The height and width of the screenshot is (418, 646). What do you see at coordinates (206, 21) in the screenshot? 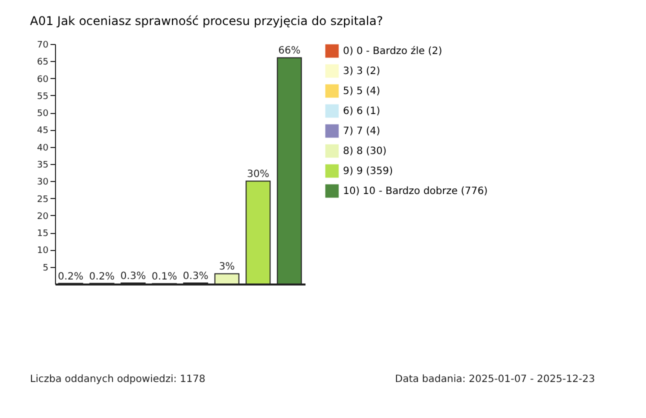
I see `chart-title: A01 Jak oceniasz sprawność procesu przyjęcia do szpitala?` at bounding box center [206, 21].